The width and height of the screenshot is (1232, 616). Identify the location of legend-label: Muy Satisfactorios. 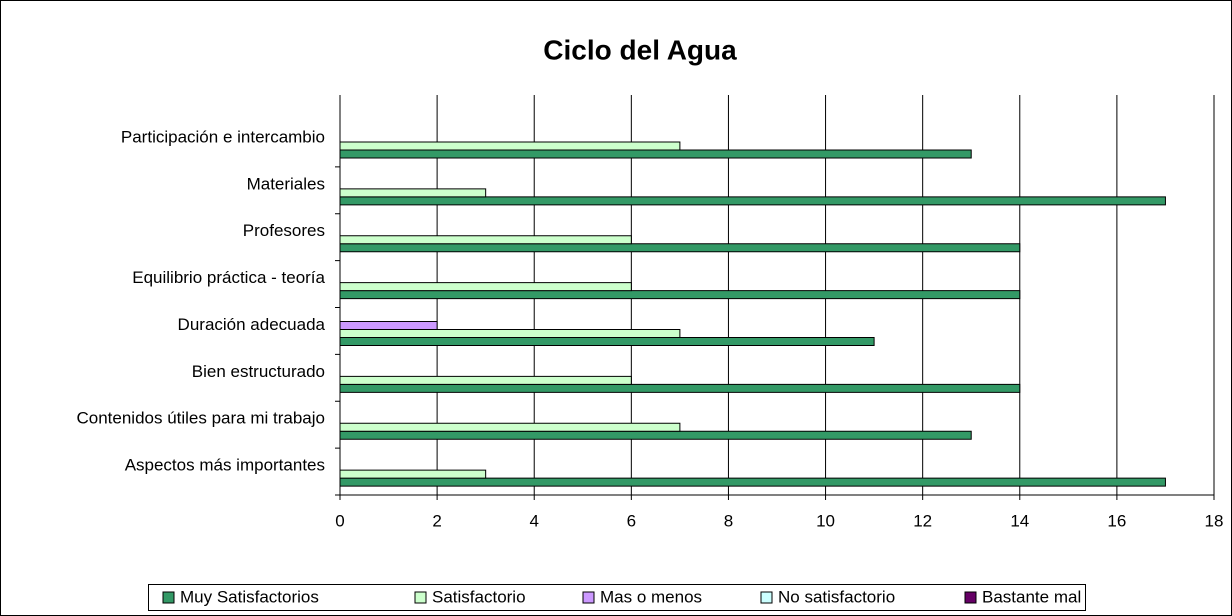
(249, 596).